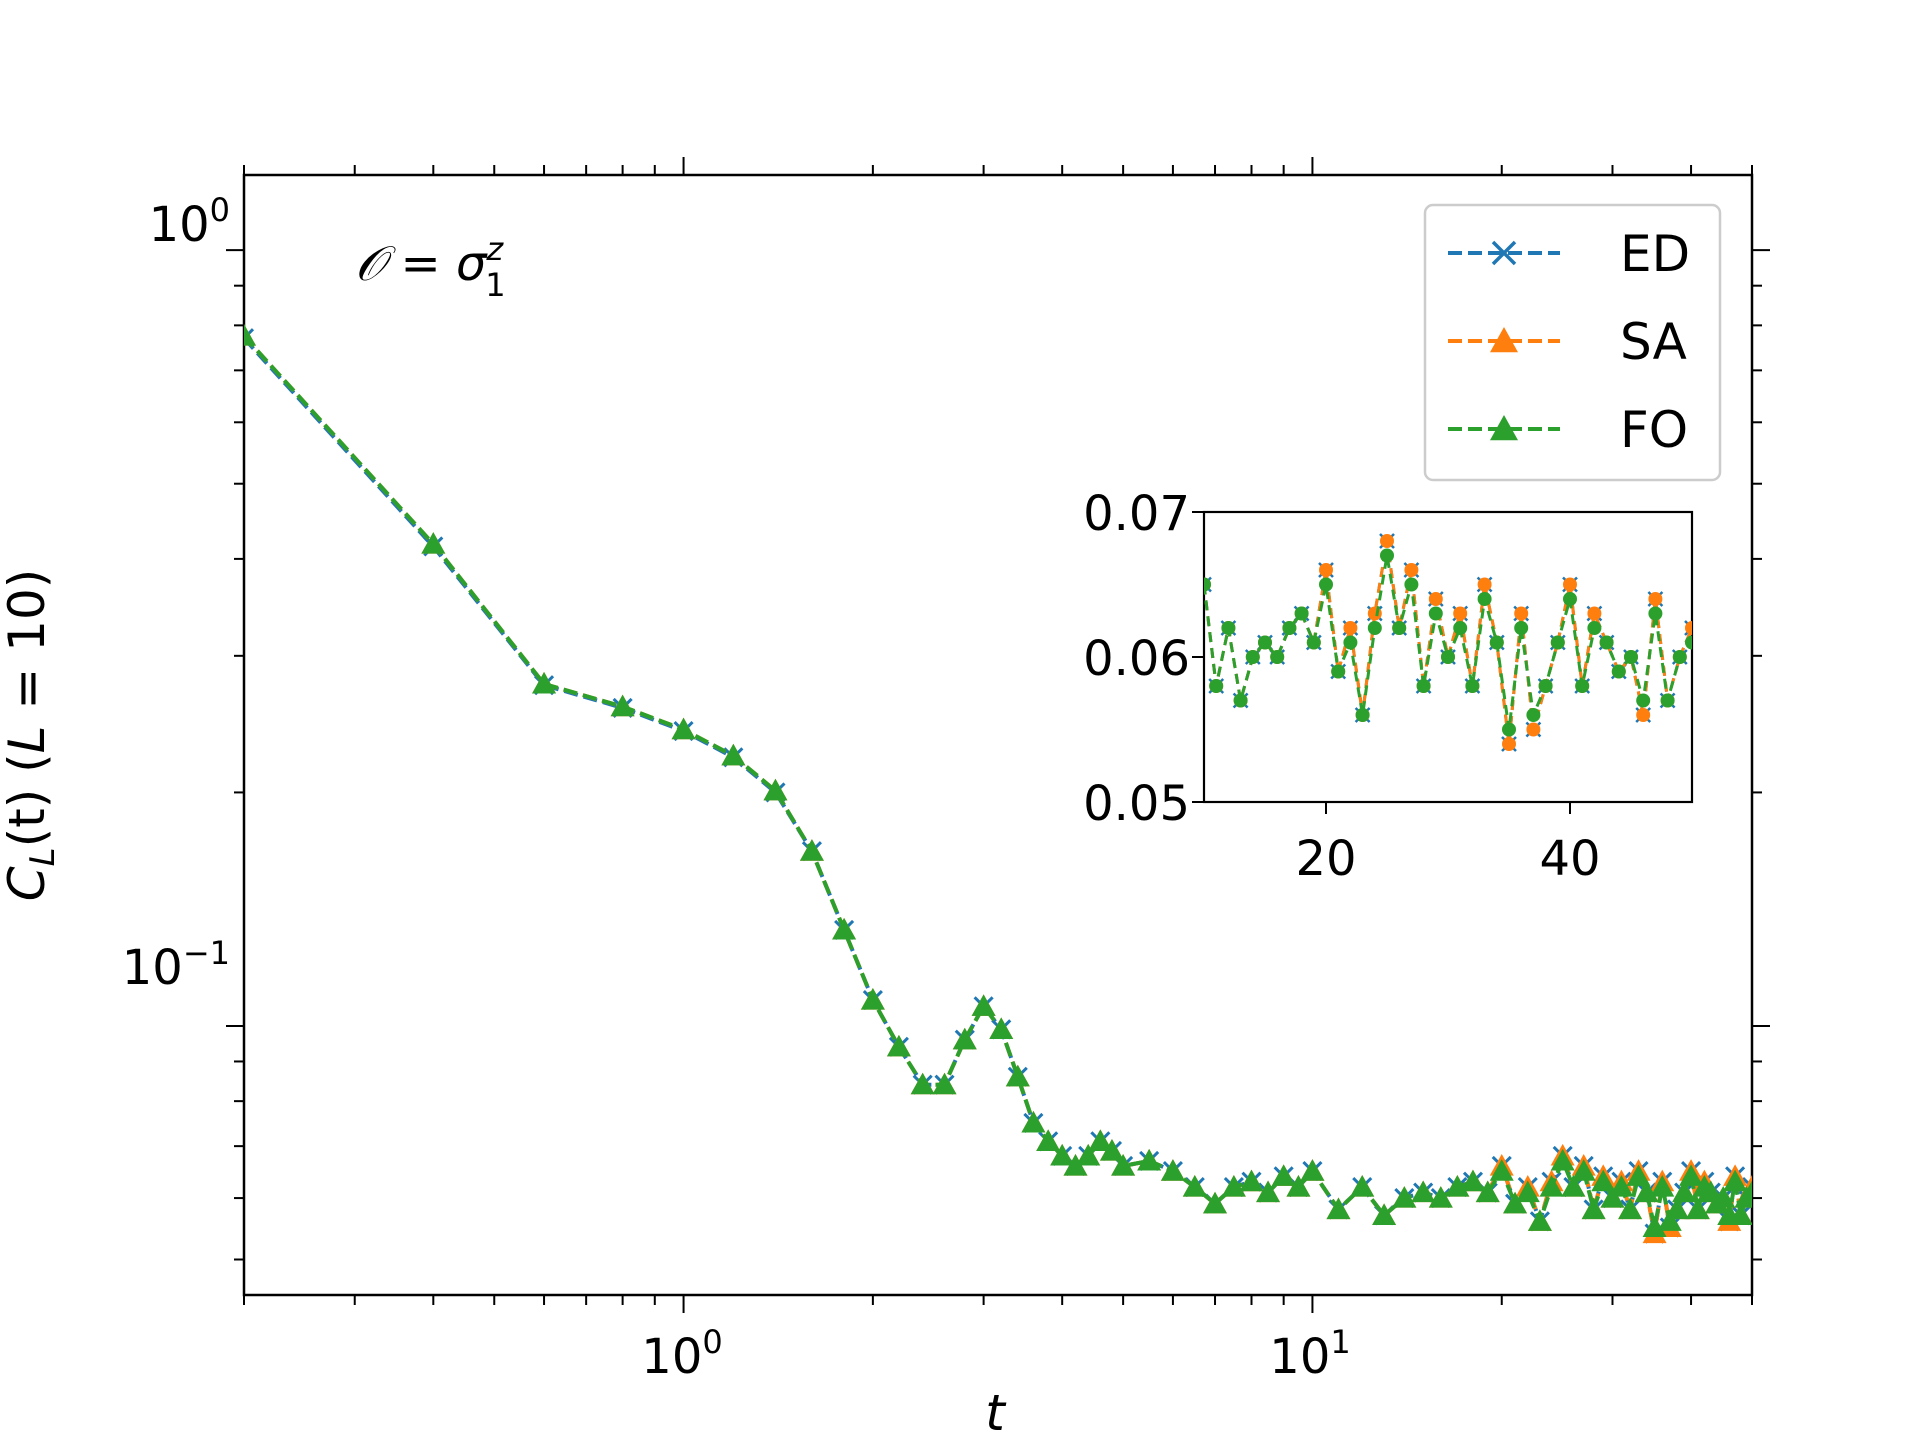 The image size is (1920, 1440). I want to click on y-tick-label-10^-1: 10⁻¹, so click(176, 965).